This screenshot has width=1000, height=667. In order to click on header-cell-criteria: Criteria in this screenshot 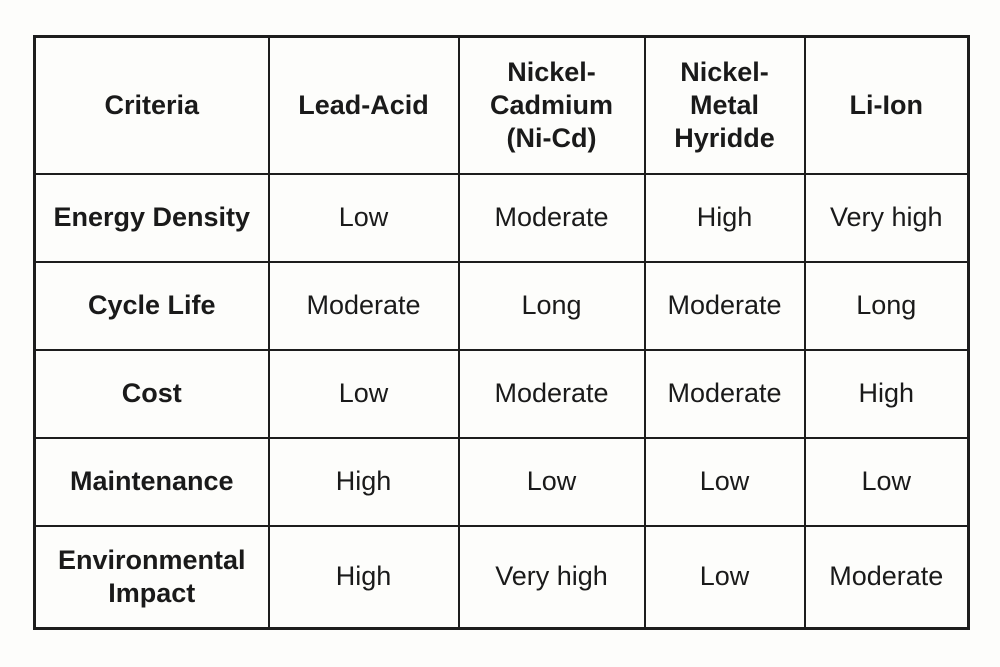, I will do `click(151, 105)`.